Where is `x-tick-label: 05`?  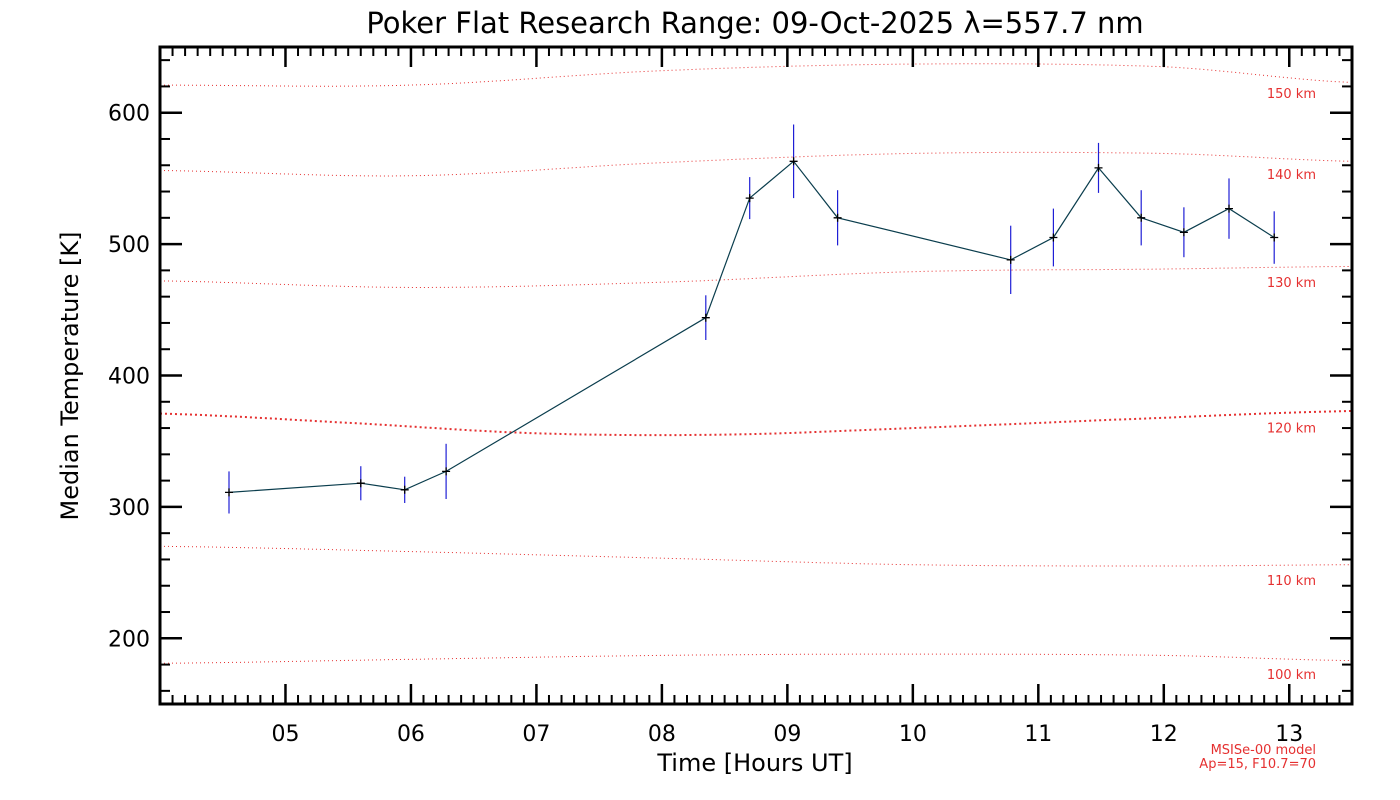 x-tick-label: 05 is located at coordinates (285, 734).